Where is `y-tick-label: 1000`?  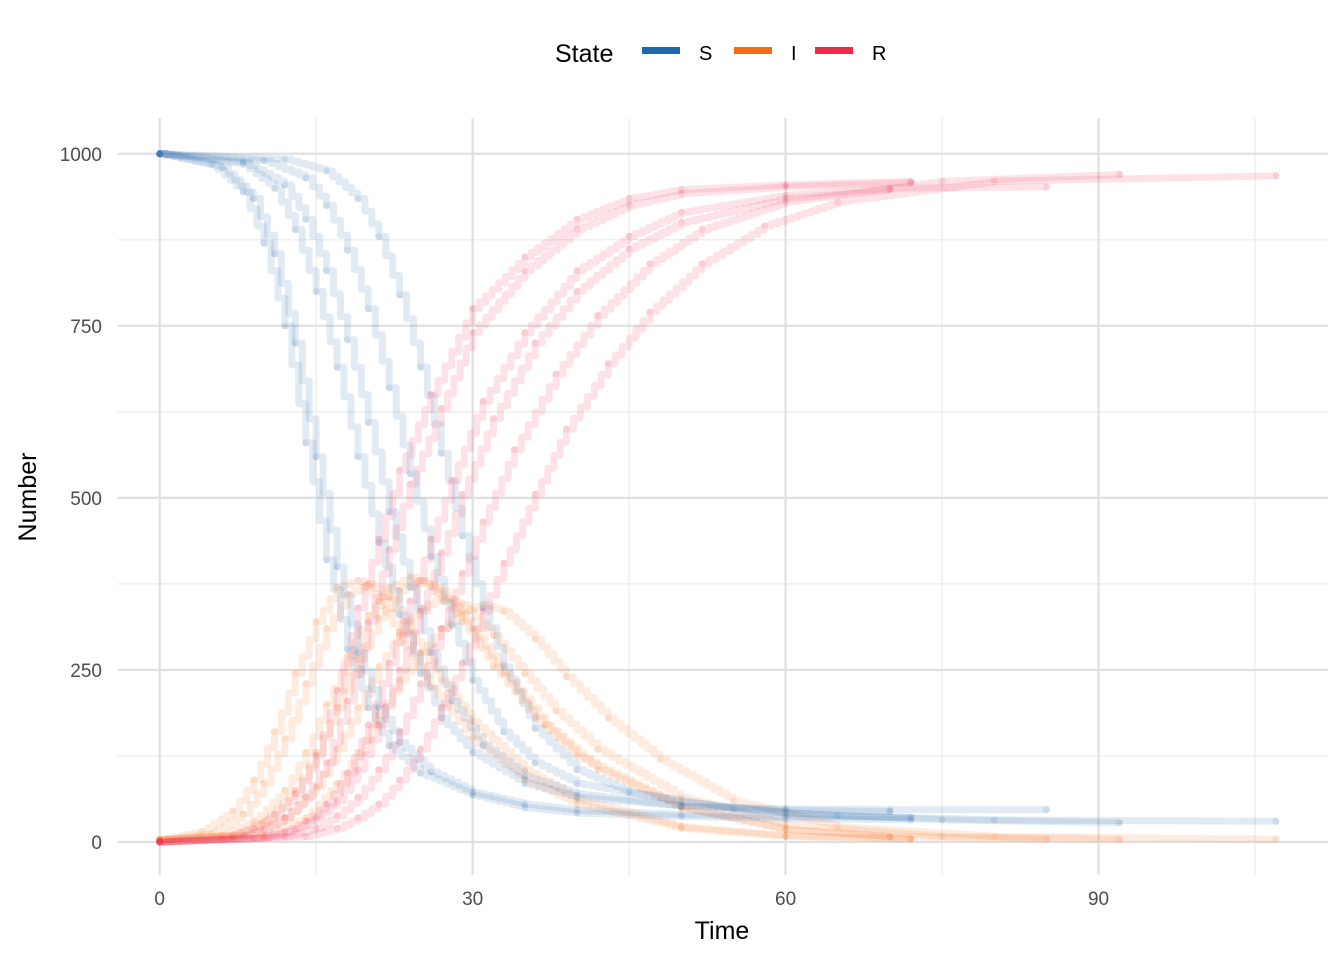
y-tick-label: 1000 is located at coordinates (81, 155).